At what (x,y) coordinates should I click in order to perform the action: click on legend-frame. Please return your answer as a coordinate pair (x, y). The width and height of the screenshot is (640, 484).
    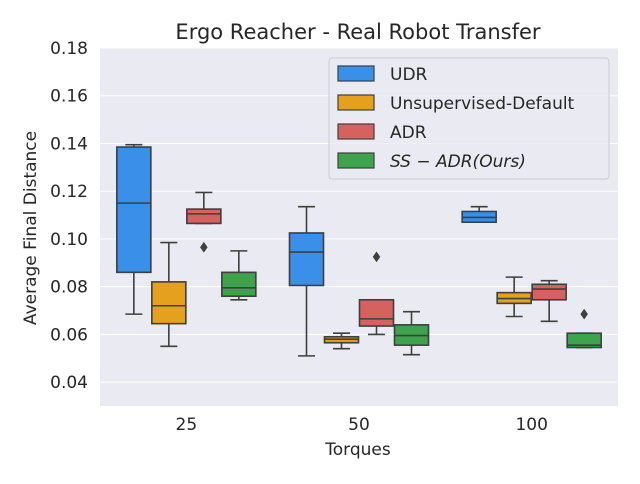
    Looking at the image, I should click on (469, 118).